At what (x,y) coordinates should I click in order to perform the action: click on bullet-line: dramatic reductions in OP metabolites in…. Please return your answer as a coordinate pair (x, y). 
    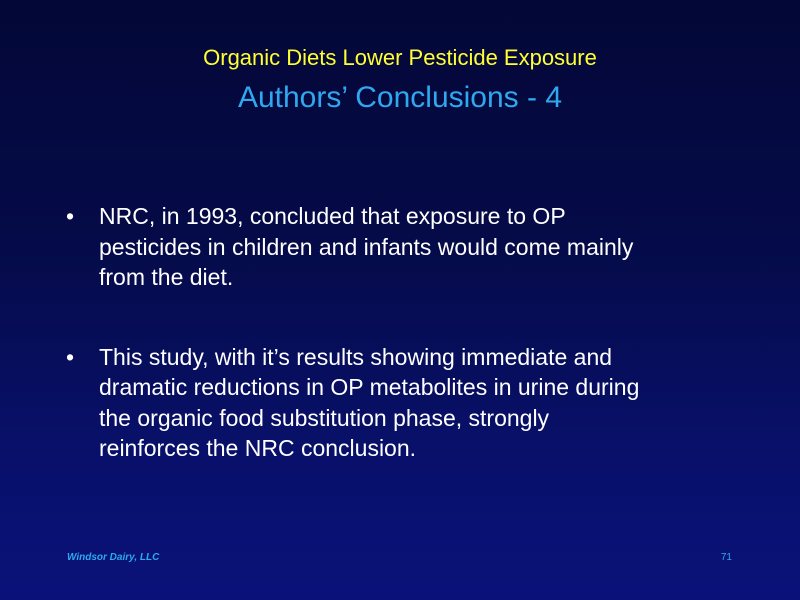
    Looking at the image, I should click on (369, 387).